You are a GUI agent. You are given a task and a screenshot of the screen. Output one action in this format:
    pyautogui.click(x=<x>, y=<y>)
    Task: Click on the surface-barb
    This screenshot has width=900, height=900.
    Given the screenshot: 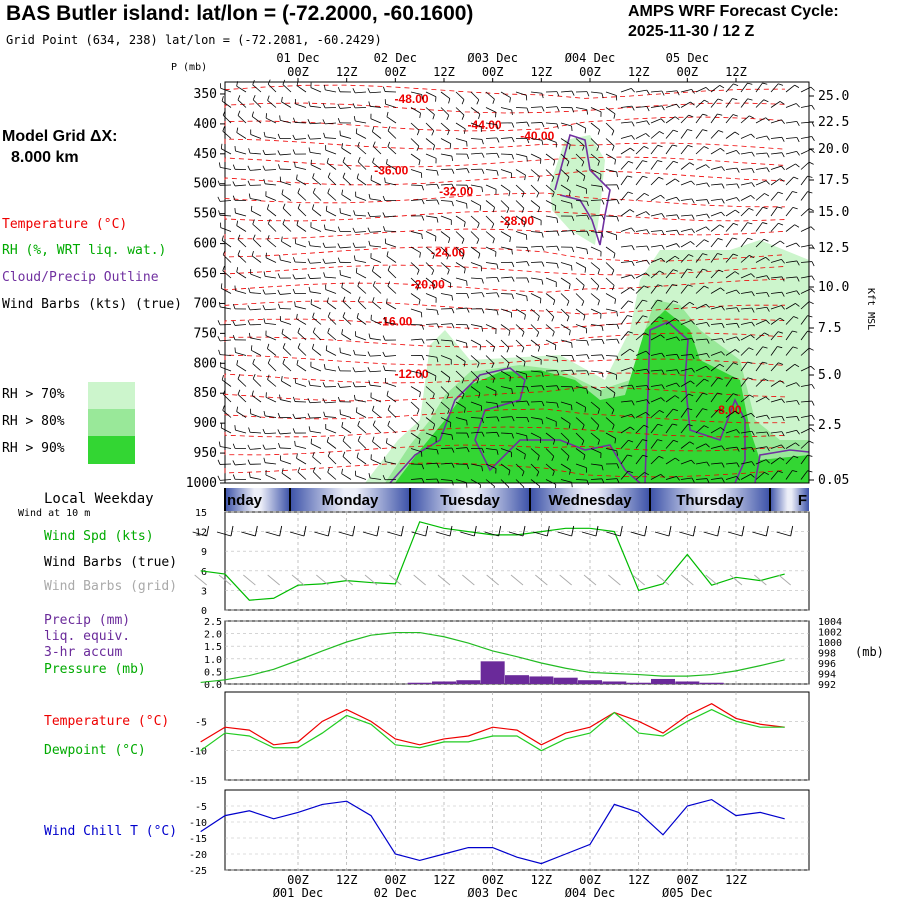 What is the action you would take?
    pyautogui.click(x=345, y=534)
    